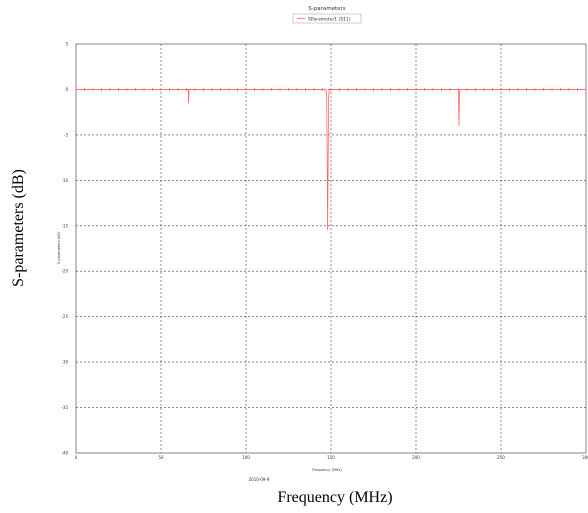 Image resolution: width=588 pixels, height=513 pixels. Describe the element at coordinates (64, 316) in the screenshot. I see `y-tick-label: -25` at that location.